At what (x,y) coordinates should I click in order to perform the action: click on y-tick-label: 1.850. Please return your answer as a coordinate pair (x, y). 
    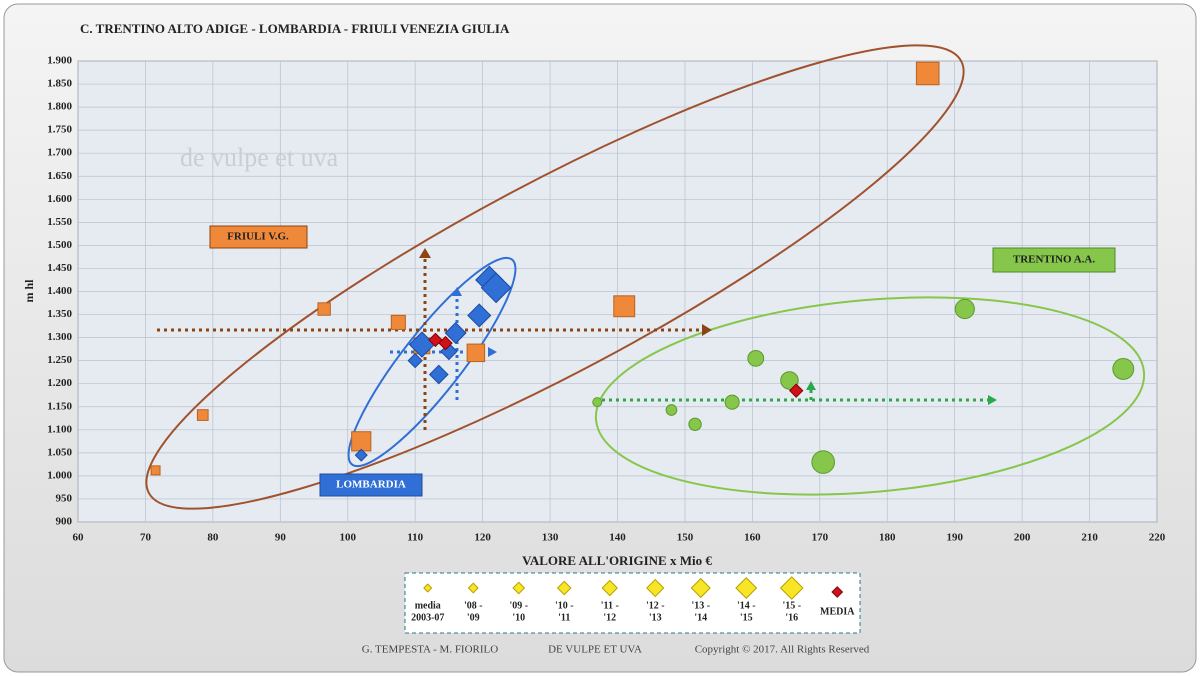
    Looking at the image, I should click on (59, 84).